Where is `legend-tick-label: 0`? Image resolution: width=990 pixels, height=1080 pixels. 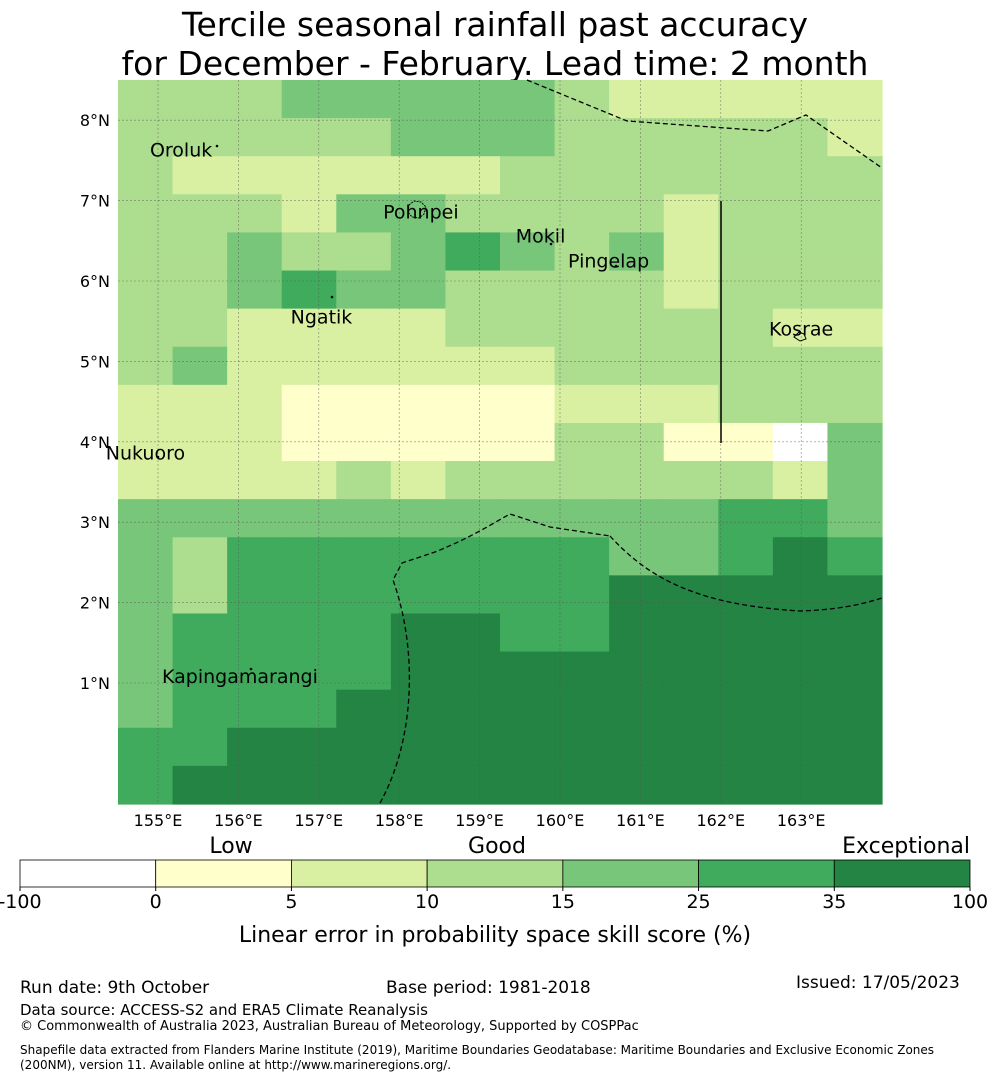
legend-tick-label: 0 is located at coordinates (156, 902).